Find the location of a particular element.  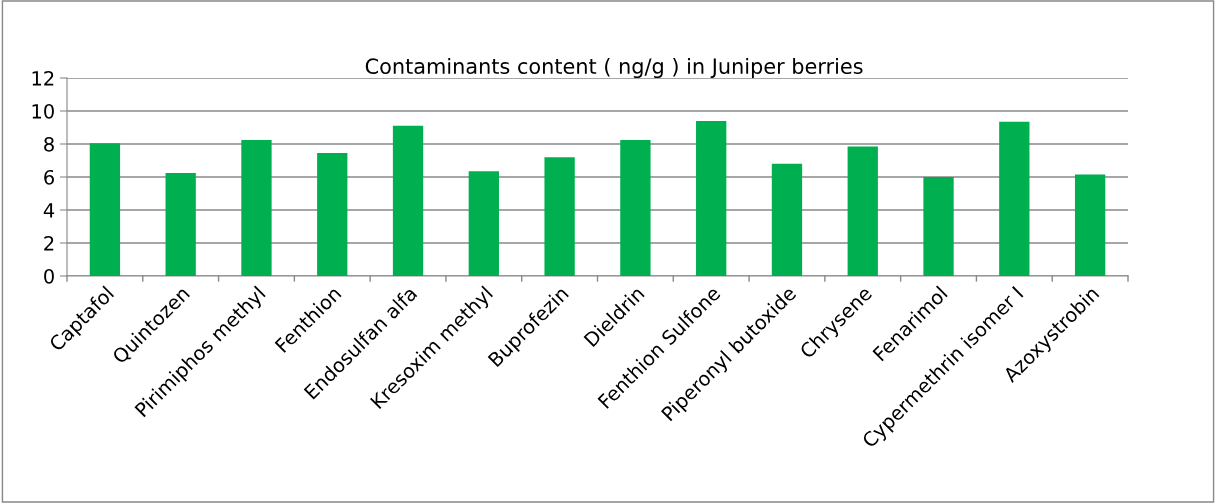

y-tick-label: 2 is located at coordinates (49, 243).